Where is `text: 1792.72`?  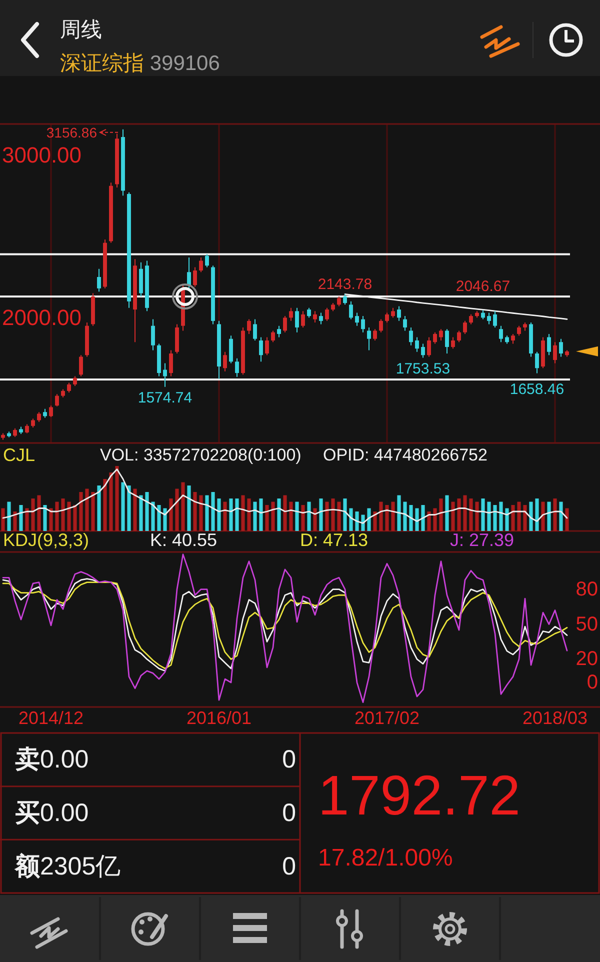 text: 1792.72 is located at coordinates (419, 795).